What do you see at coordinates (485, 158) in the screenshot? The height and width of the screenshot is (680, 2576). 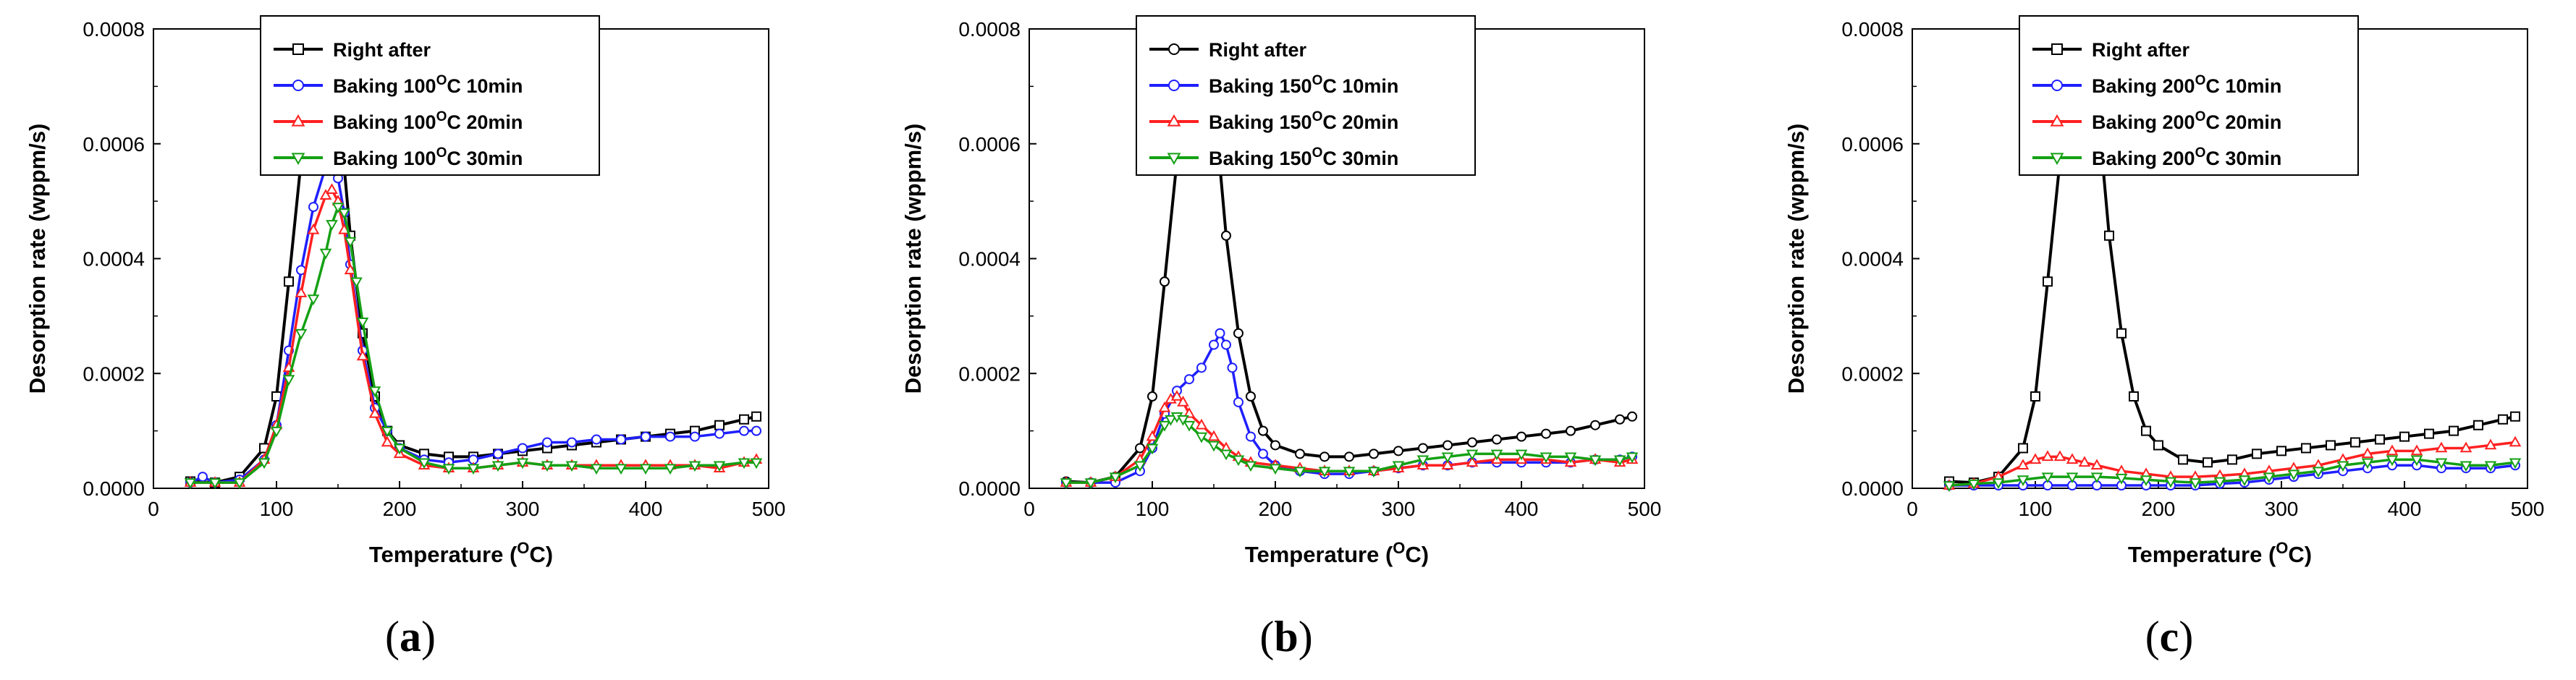 I see `legend-entry-rest: C 30min` at bounding box center [485, 158].